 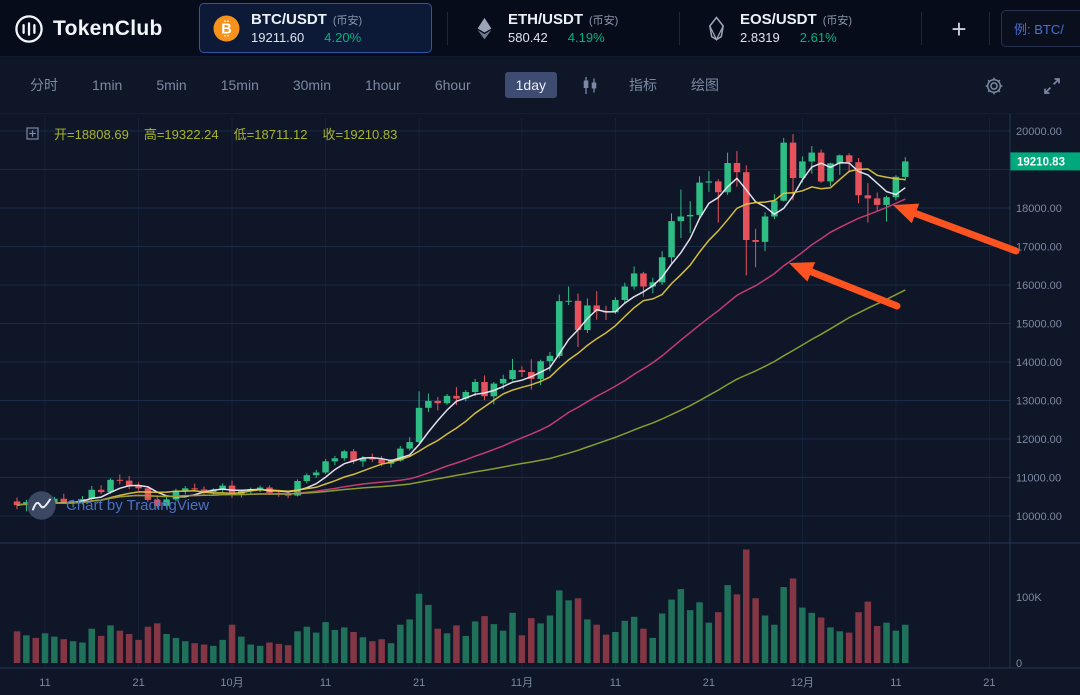 I want to click on interval-1day: 1day, so click(x=530, y=85).